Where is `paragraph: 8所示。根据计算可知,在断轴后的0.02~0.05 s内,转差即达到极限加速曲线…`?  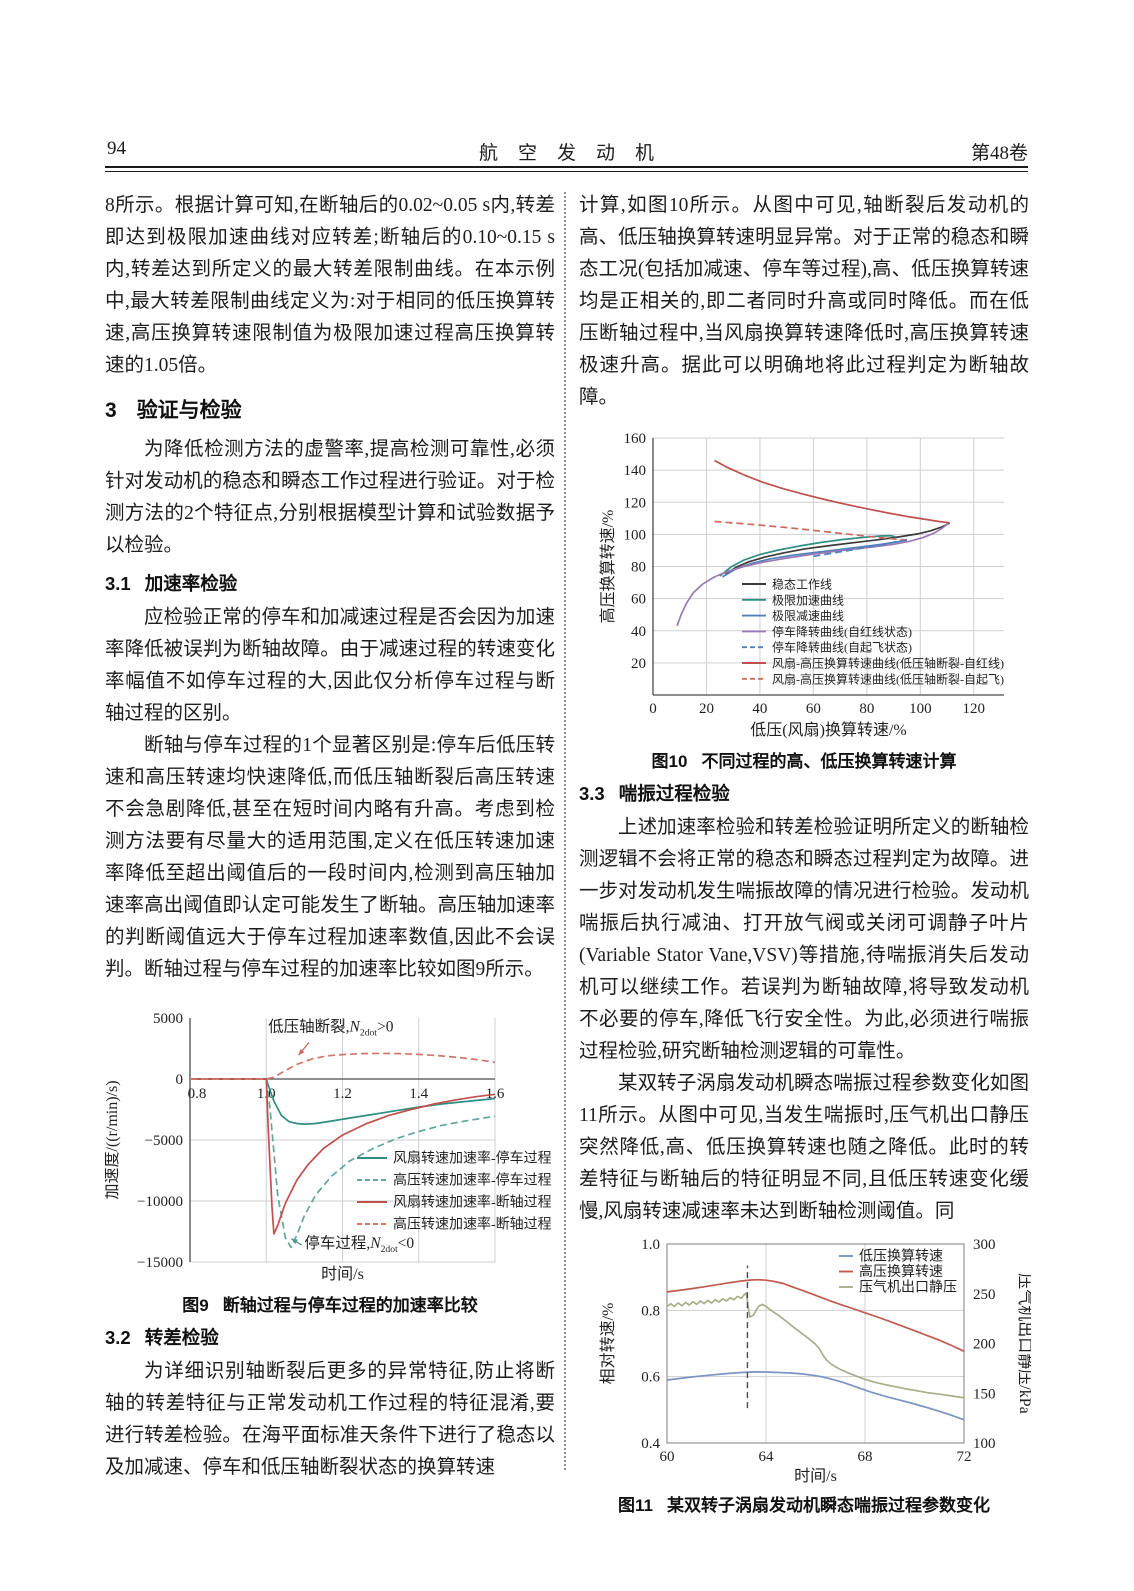 paragraph: 8所示。根据计算可知,在断轴后的0.02~0.05 s内,转差即达到极限加速曲线… is located at coordinates (330, 285).